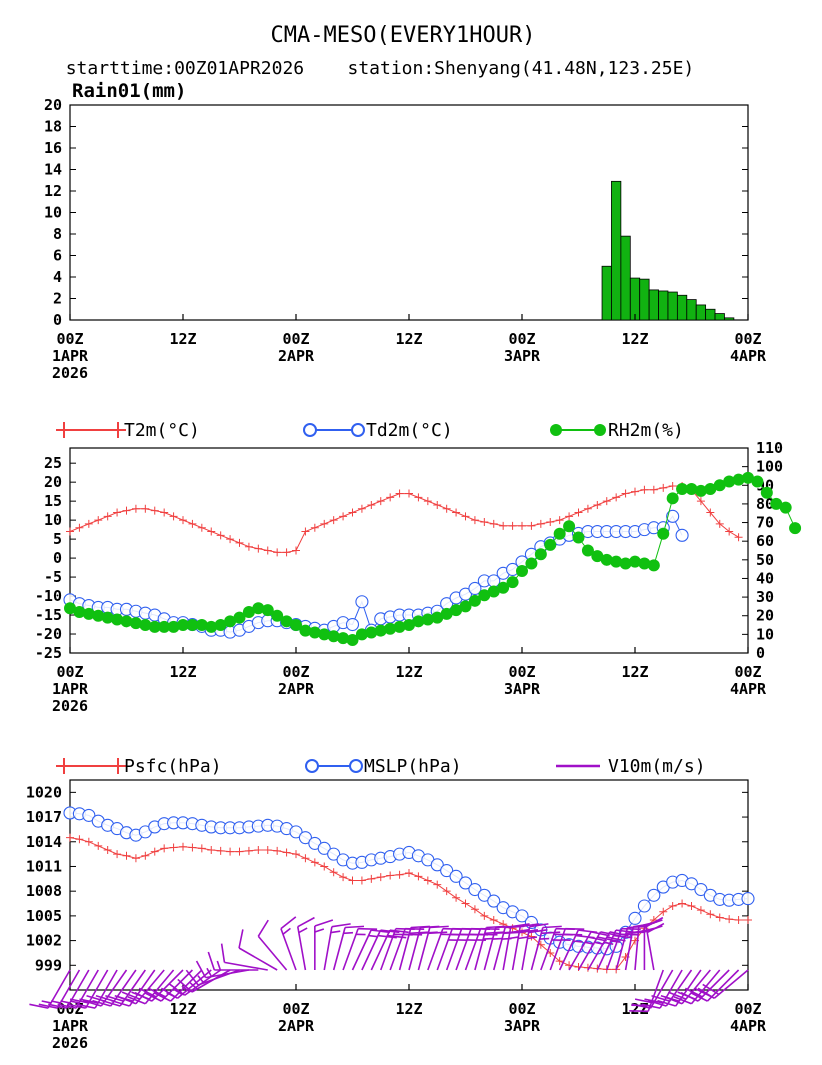 The height and width of the screenshot is (1065, 822). I want to click on legend-t2m: T2m(°C), so click(128, 430).